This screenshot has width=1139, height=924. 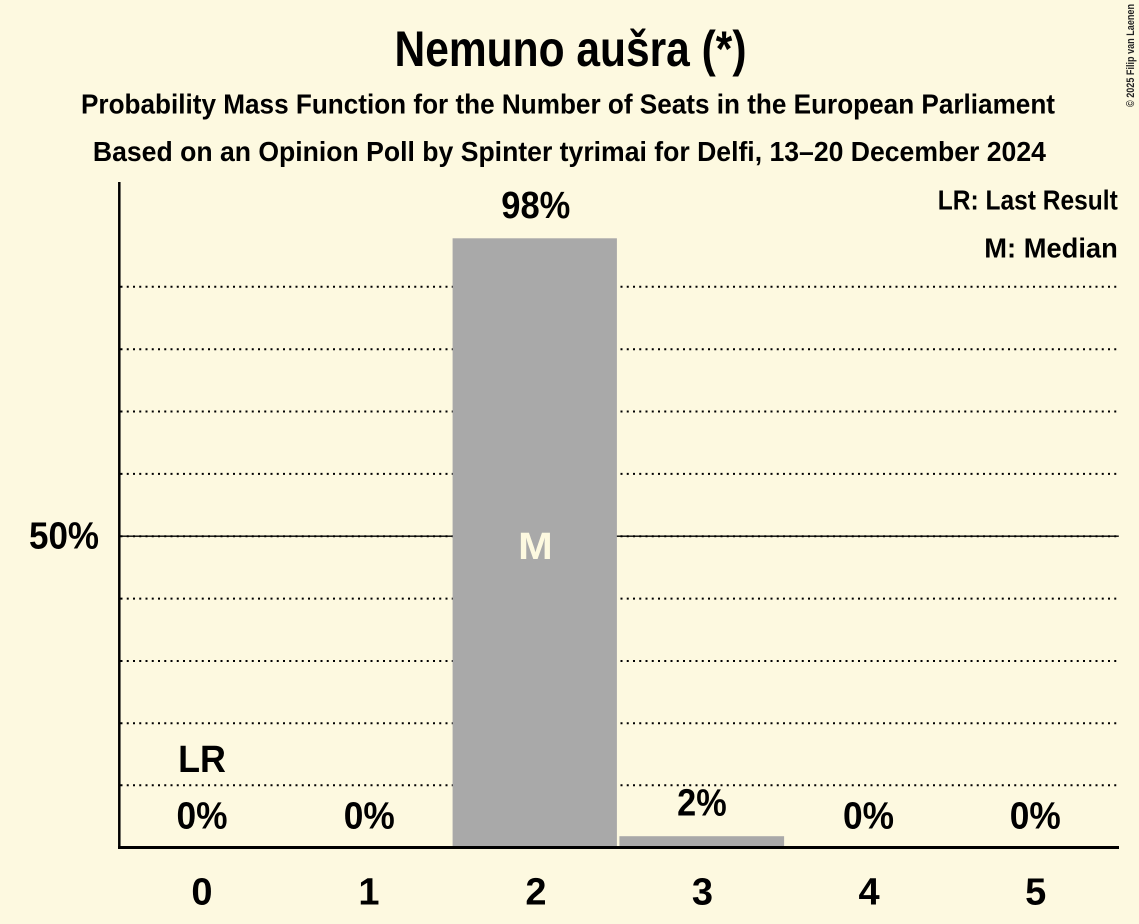 What do you see at coordinates (1051, 247) in the screenshot?
I see `svg-text: M: Median` at bounding box center [1051, 247].